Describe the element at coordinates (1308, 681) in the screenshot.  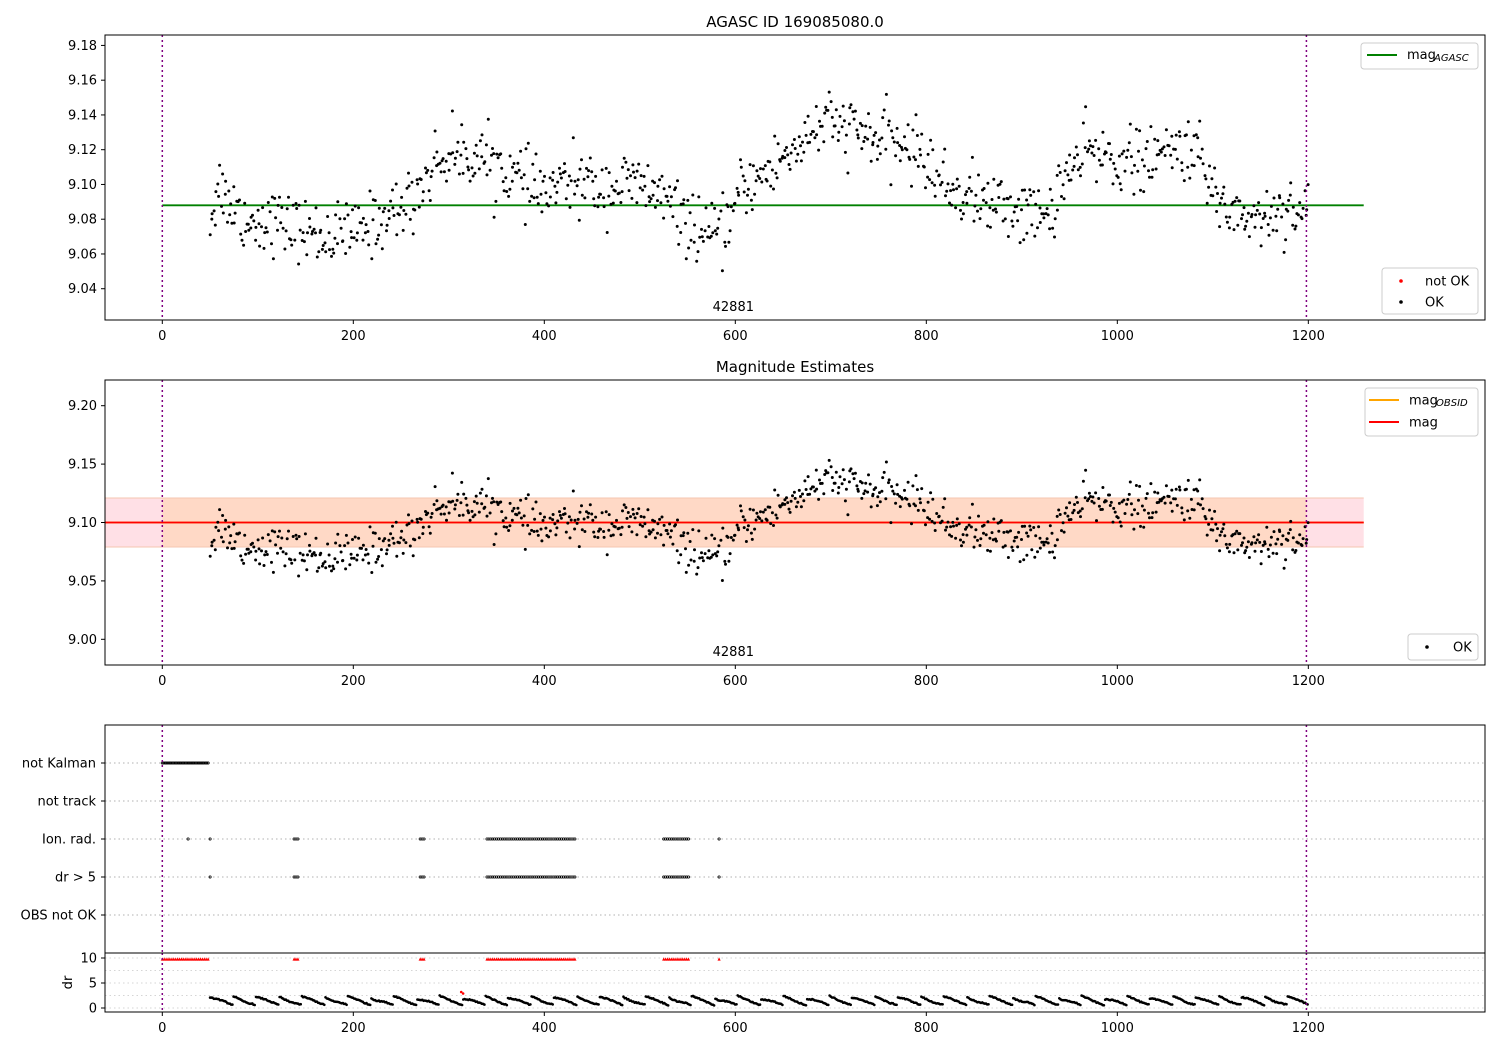
I see `panel2-xtick-label: 1200` at that location.